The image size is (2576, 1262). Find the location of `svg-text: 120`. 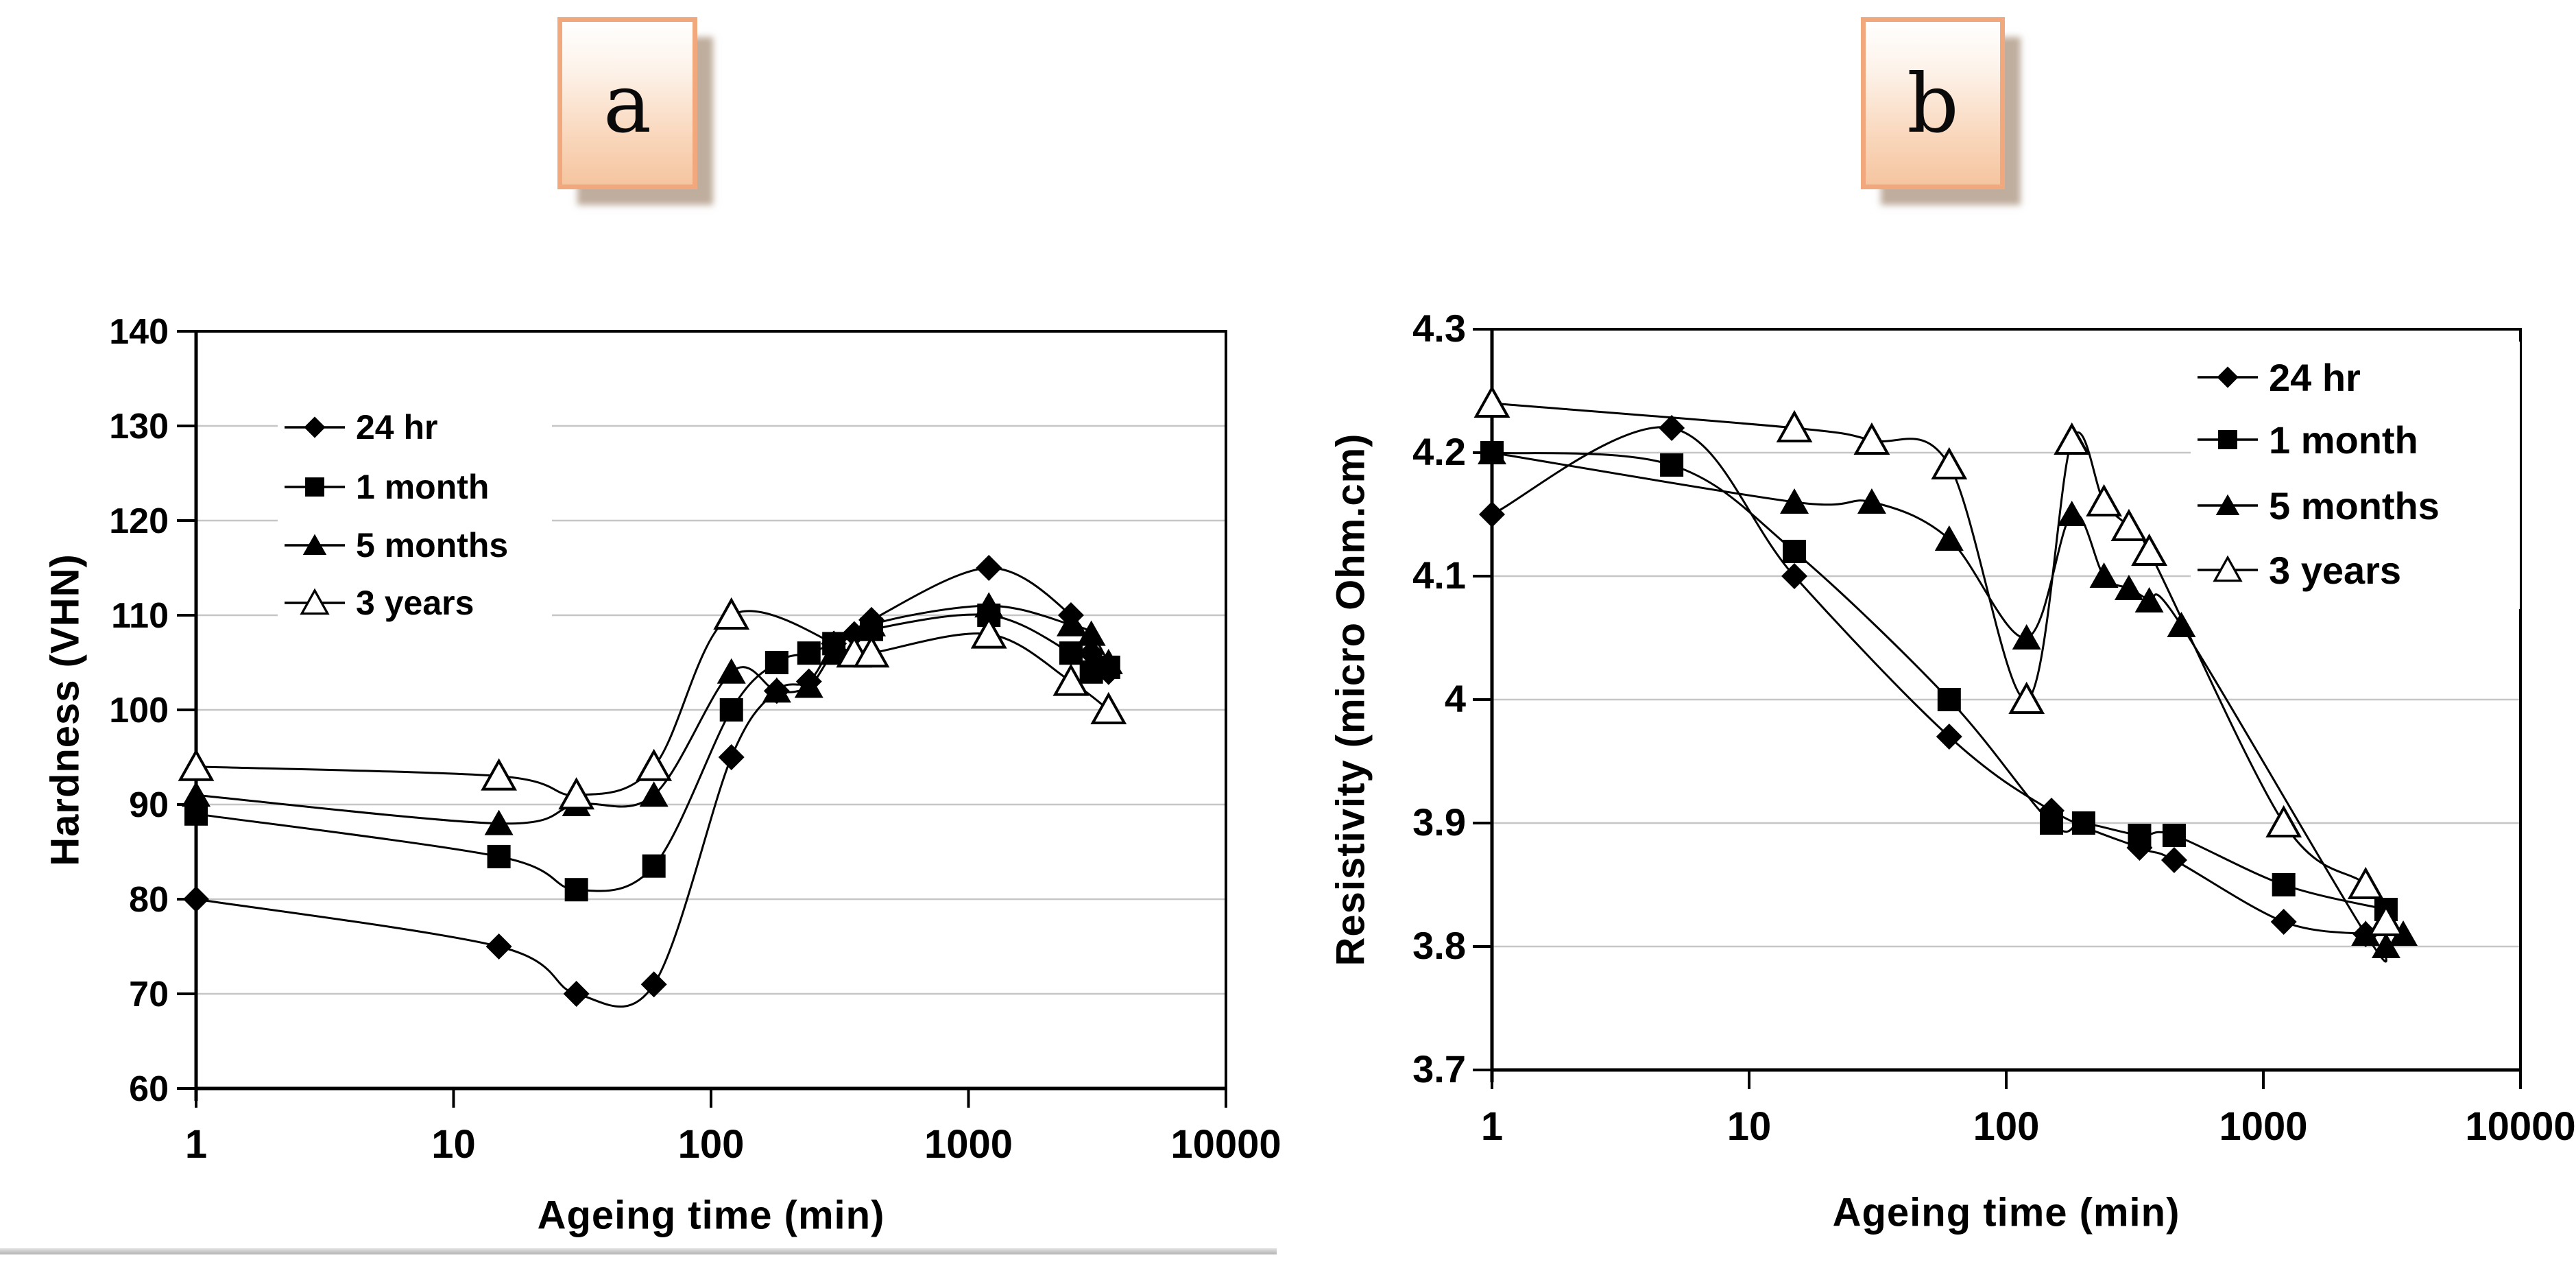

svg-text: 120 is located at coordinates (139, 521).